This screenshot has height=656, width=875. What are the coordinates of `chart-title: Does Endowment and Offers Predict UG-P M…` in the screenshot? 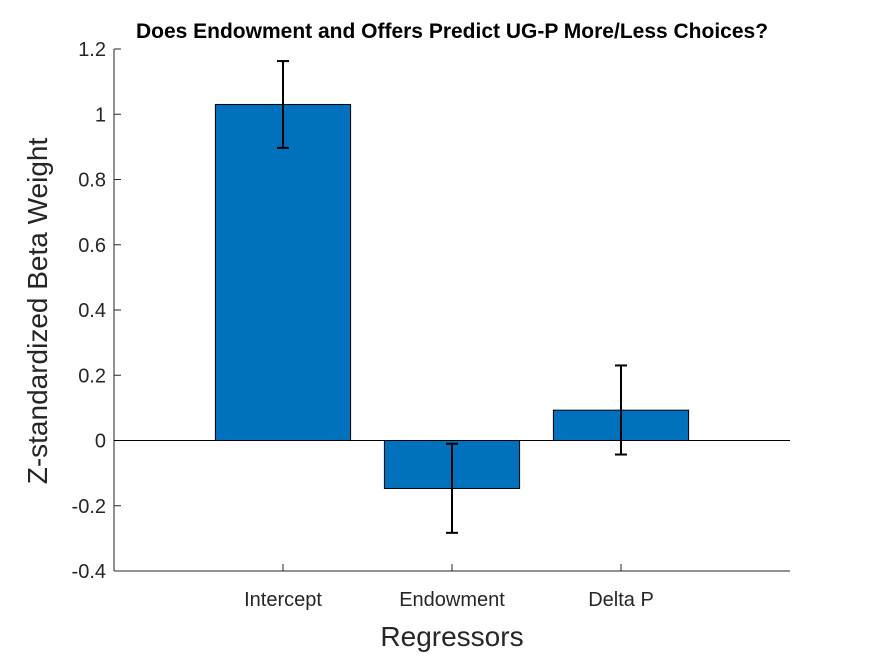 It's located at (452, 31).